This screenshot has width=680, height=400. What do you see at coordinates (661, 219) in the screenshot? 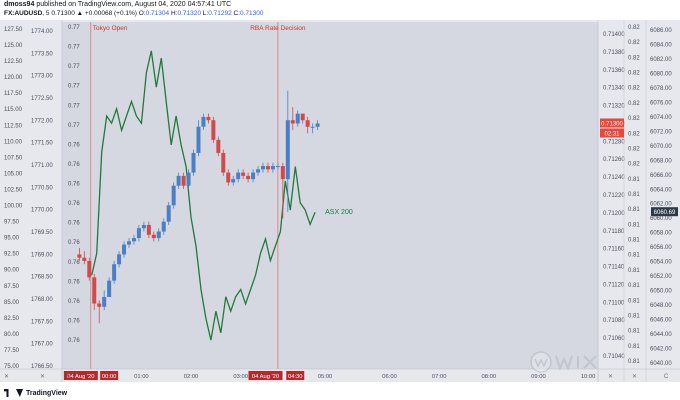
I see `asx-axis-tick: 6060.00` at bounding box center [661, 219].